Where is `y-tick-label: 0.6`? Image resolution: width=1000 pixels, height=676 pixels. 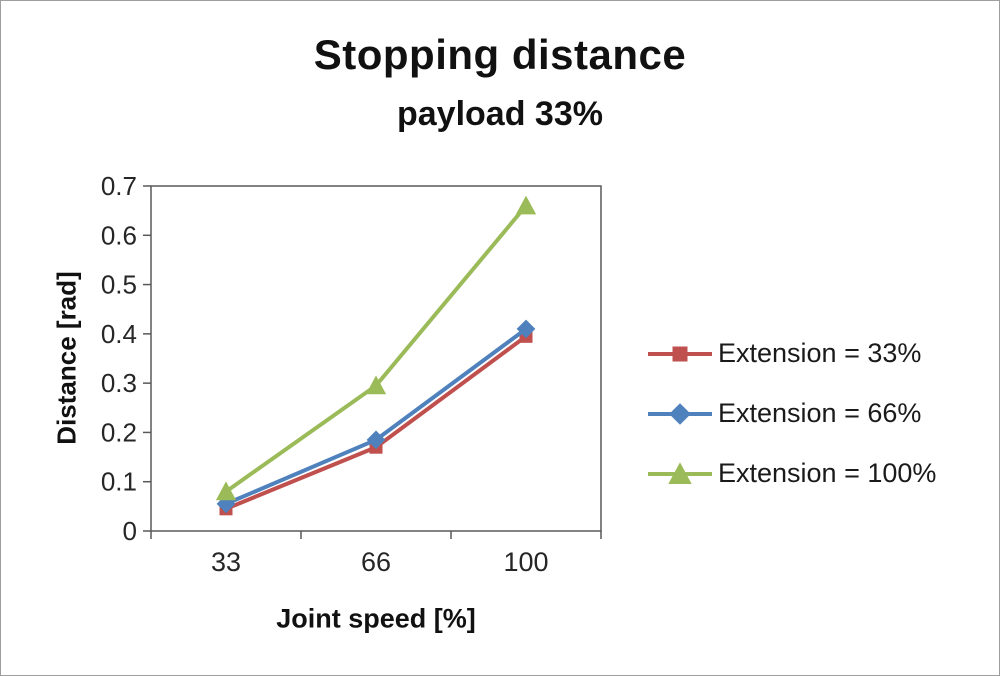
y-tick-label: 0.6 is located at coordinates (119, 235).